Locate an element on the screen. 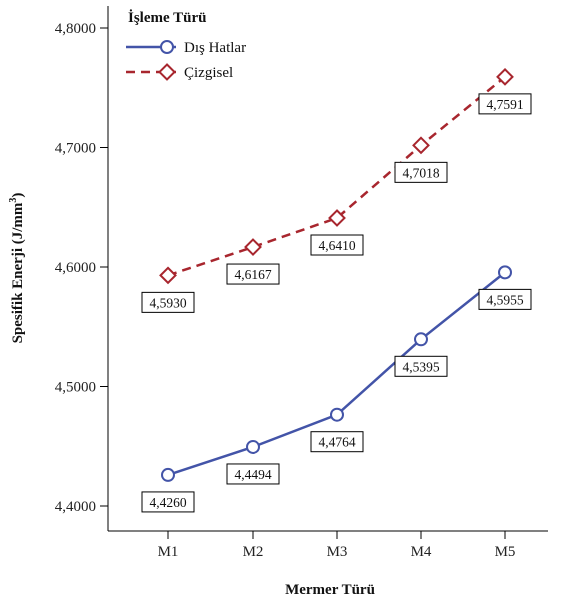  data-label: 4,4764 is located at coordinates (337, 442).